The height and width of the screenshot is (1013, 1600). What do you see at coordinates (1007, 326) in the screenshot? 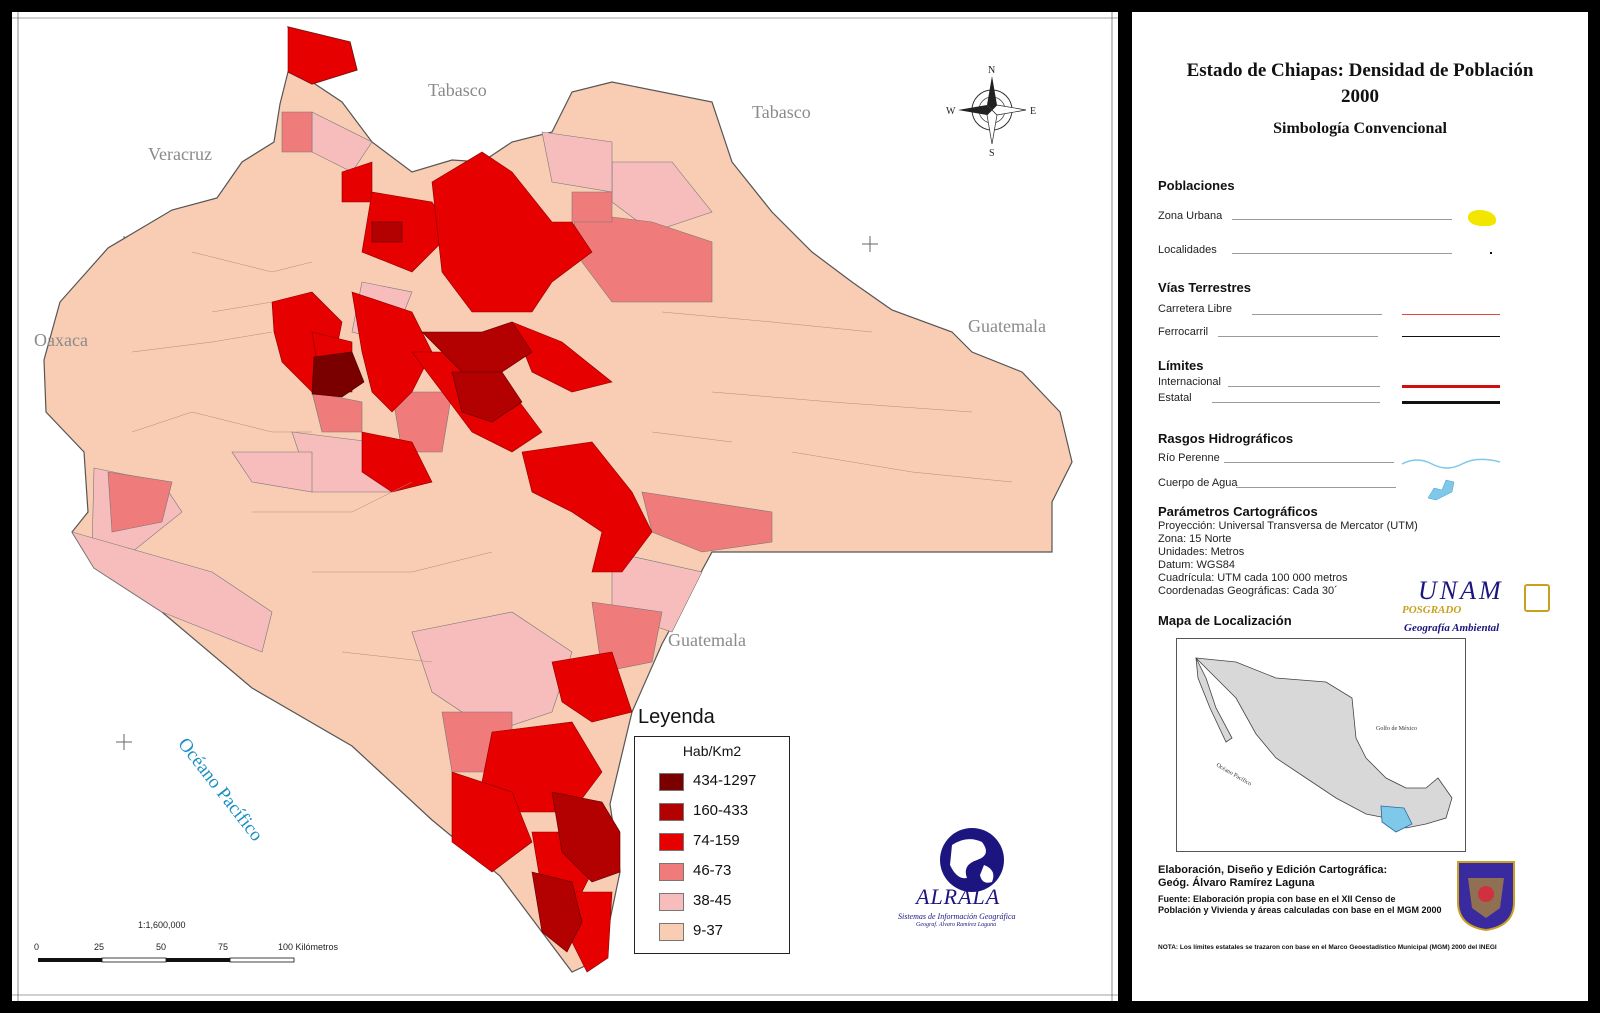
I see `label-guatemala-east: Guatemala` at bounding box center [1007, 326].